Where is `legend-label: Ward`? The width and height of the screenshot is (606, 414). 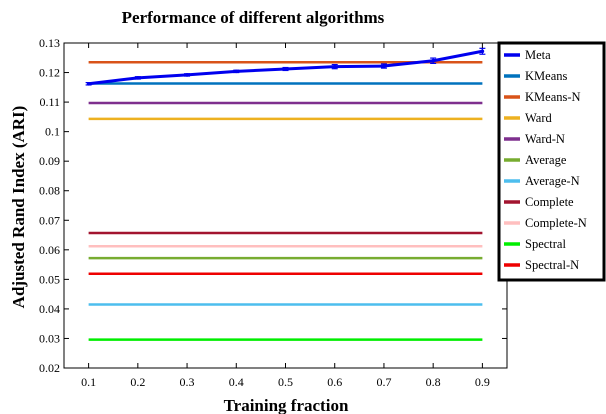 legend-label: Ward is located at coordinates (539, 118).